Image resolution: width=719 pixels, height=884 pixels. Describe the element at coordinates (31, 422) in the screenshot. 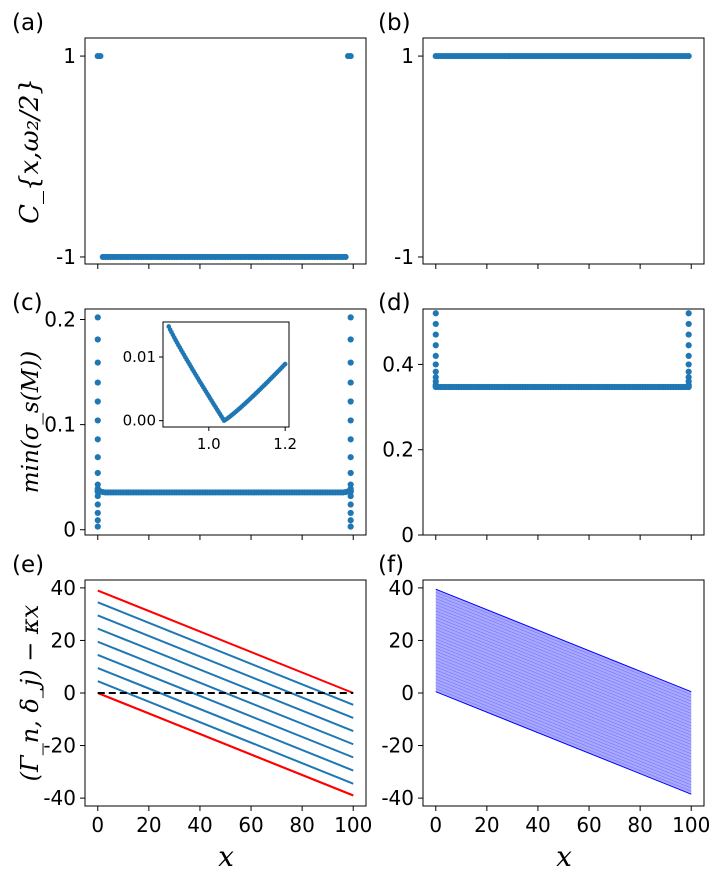

I see `y-axis-label: min(σ_s(M))` at that location.